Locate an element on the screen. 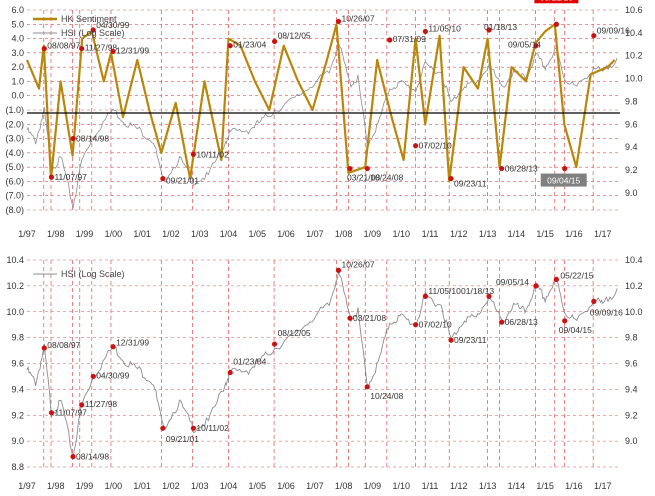  top-annotation-label: 01/18/13 is located at coordinates (500, 27).